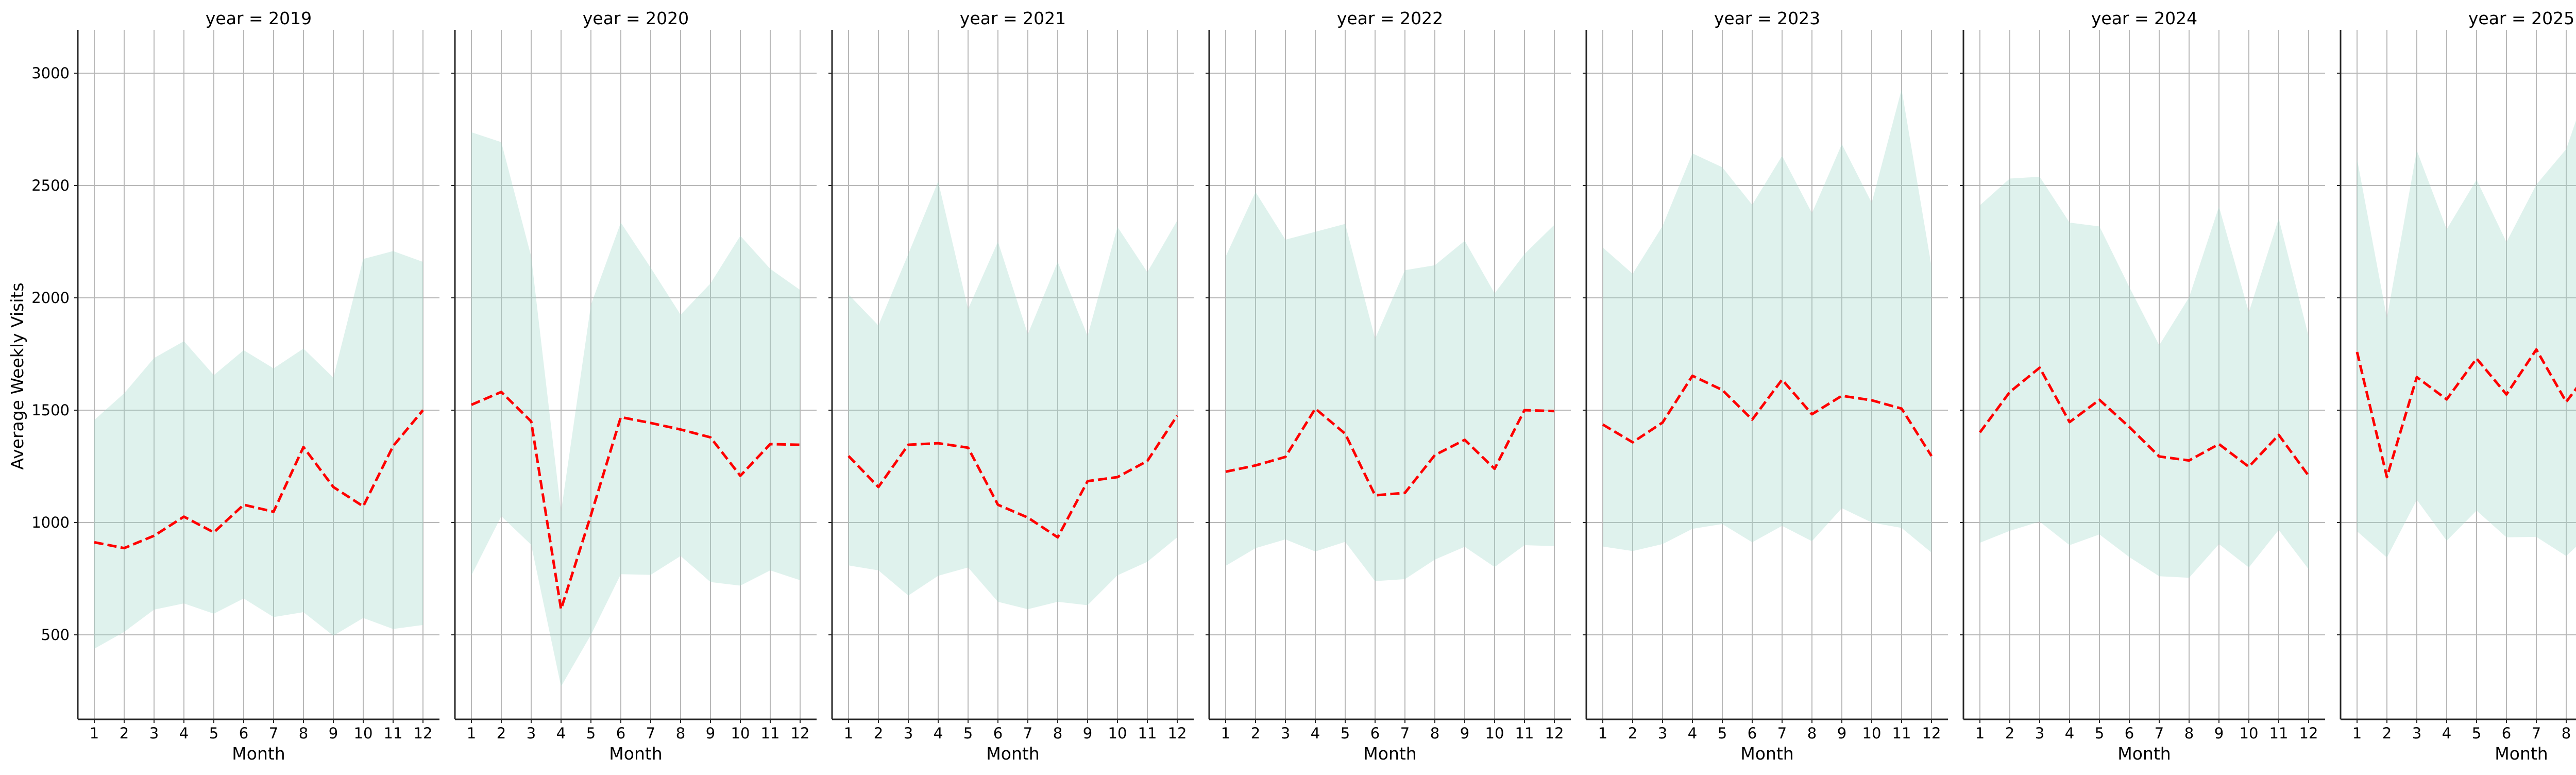 The image size is (2576, 775). I want to click on facet-title: year = 2023, so click(1767, 18).